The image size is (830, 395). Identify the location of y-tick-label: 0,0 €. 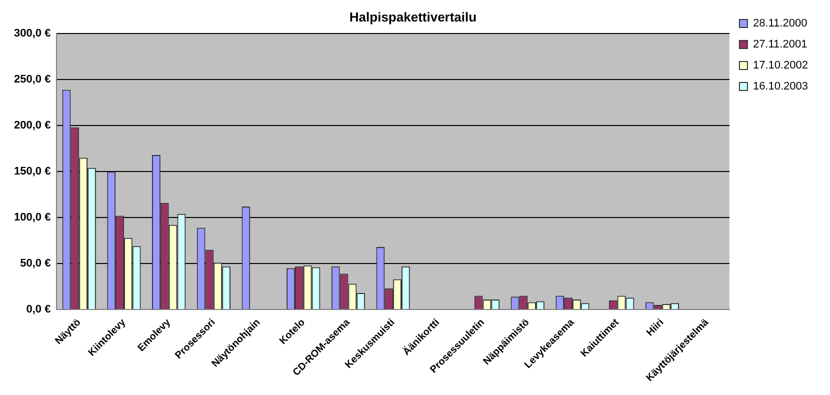
(38, 310).